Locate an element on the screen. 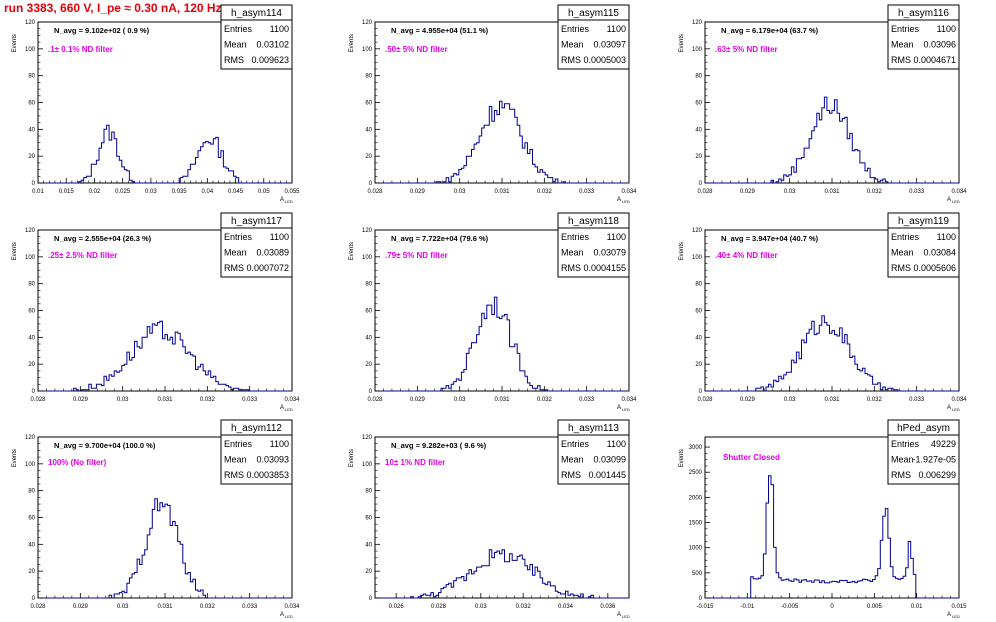 The width and height of the screenshot is (996, 622). x-tick-label: -0.005 is located at coordinates (790, 607).